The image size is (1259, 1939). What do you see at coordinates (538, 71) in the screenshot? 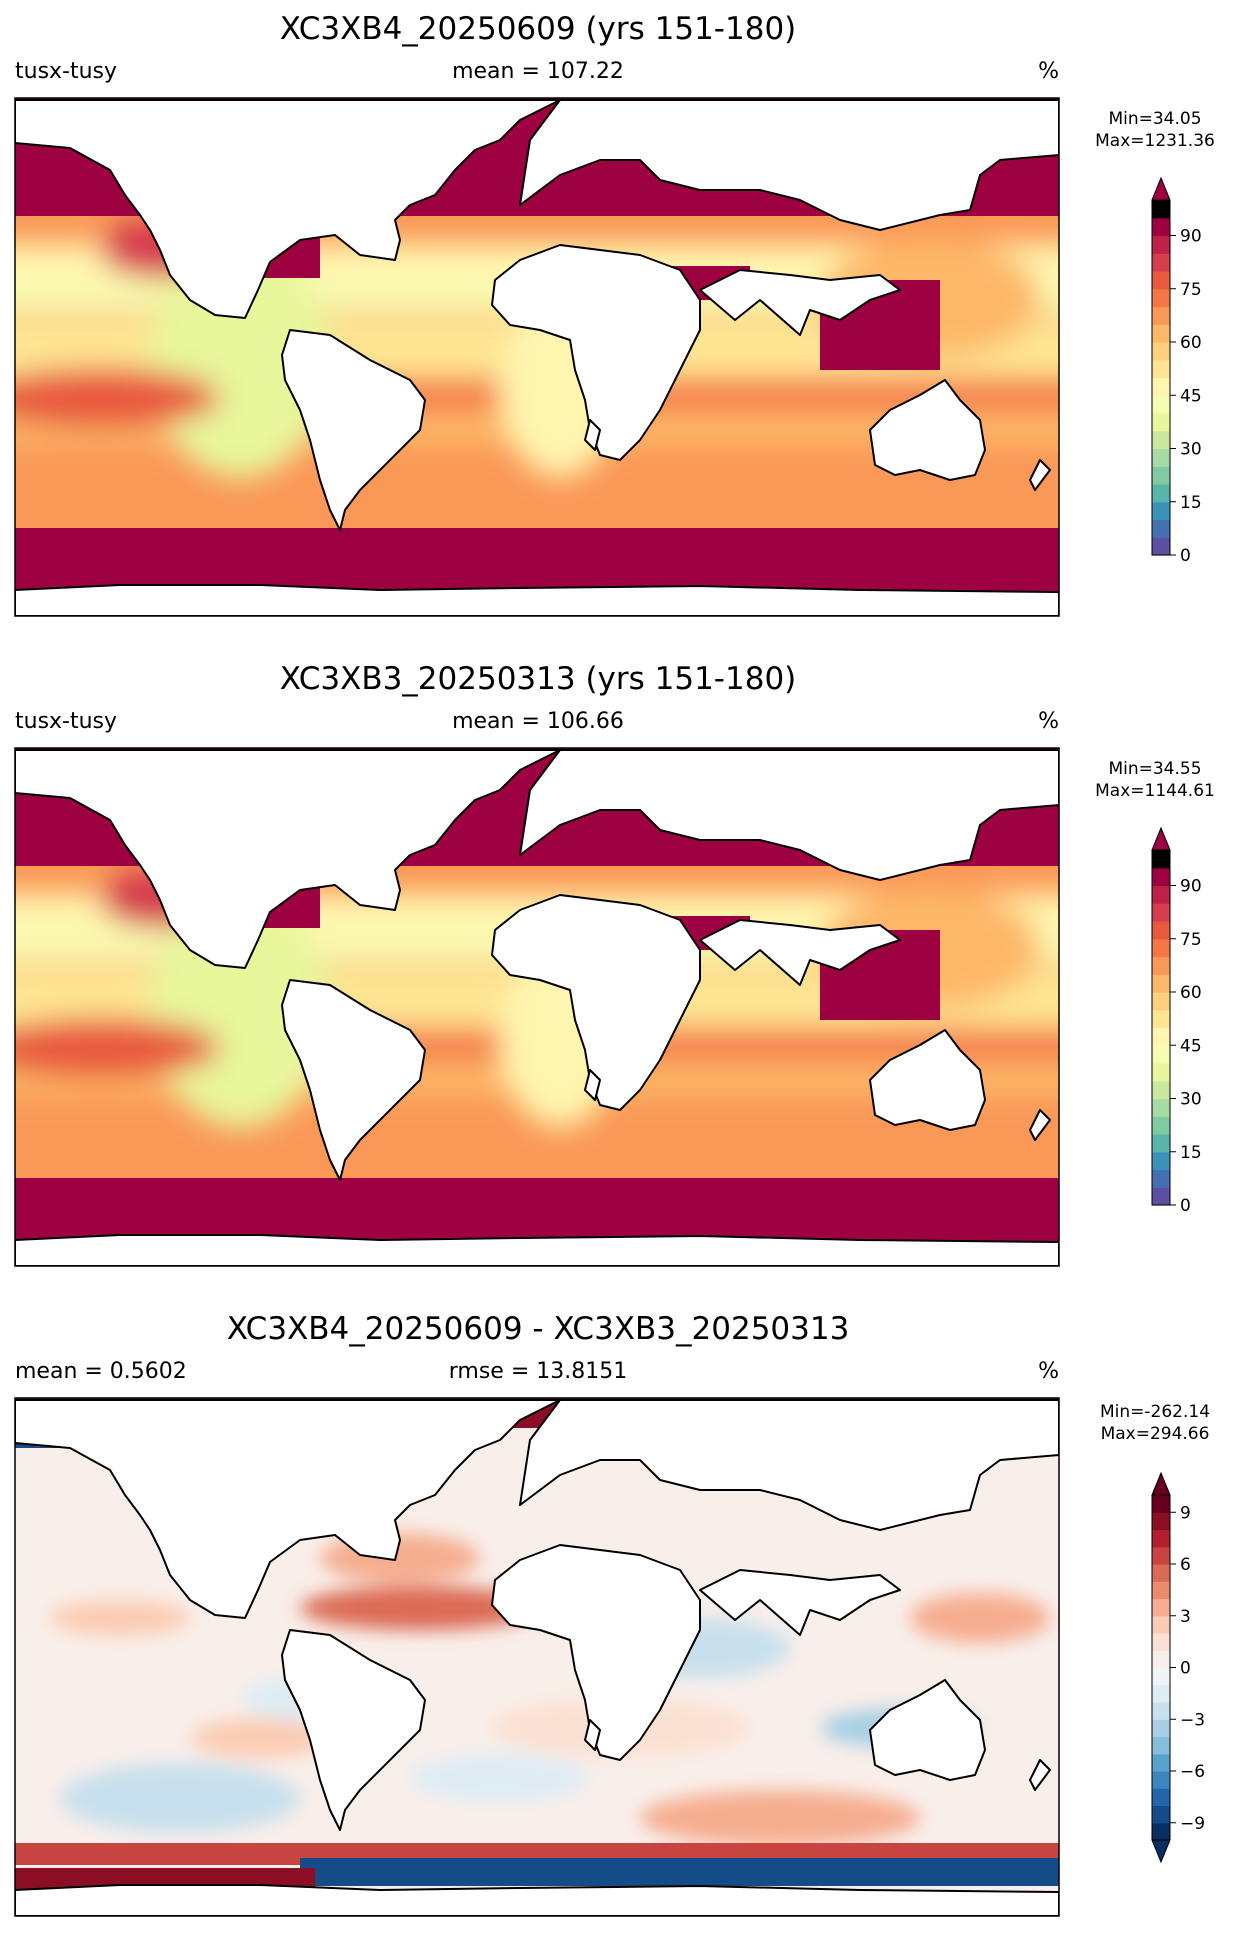
I see `panel1-center-label: mean = 107.22` at bounding box center [538, 71].